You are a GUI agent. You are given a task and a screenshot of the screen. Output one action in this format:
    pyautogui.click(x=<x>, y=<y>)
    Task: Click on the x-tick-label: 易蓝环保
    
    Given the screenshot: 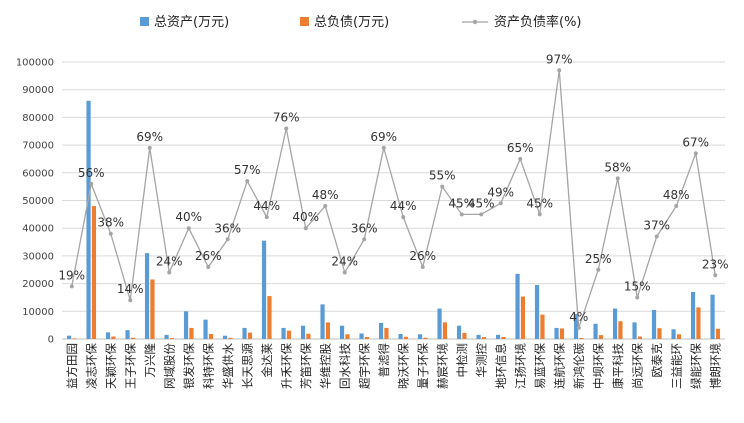 What is the action you would take?
    pyautogui.click(x=540, y=366)
    